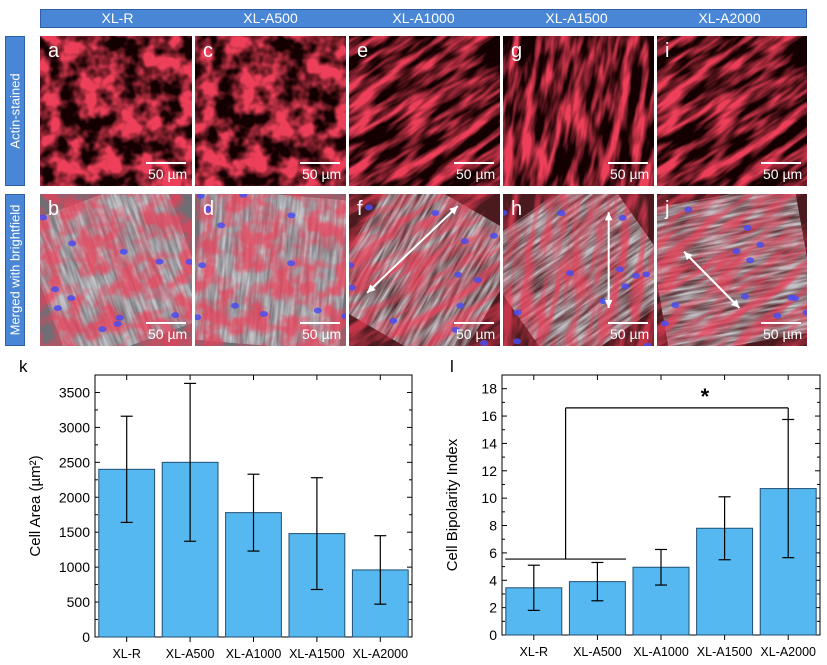 The height and width of the screenshot is (665, 827). What do you see at coordinates (517, 209) in the screenshot?
I see `panel-letter-h: h` at bounding box center [517, 209].